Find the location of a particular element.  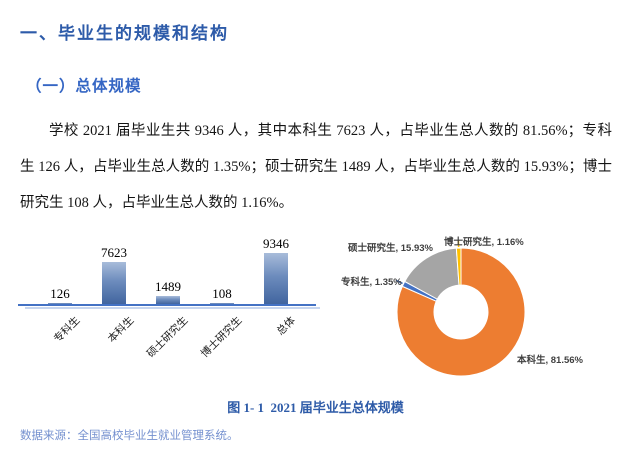

donut-label-masters: 硕士研究生, 15.93% is located at coordinates (390, 248).